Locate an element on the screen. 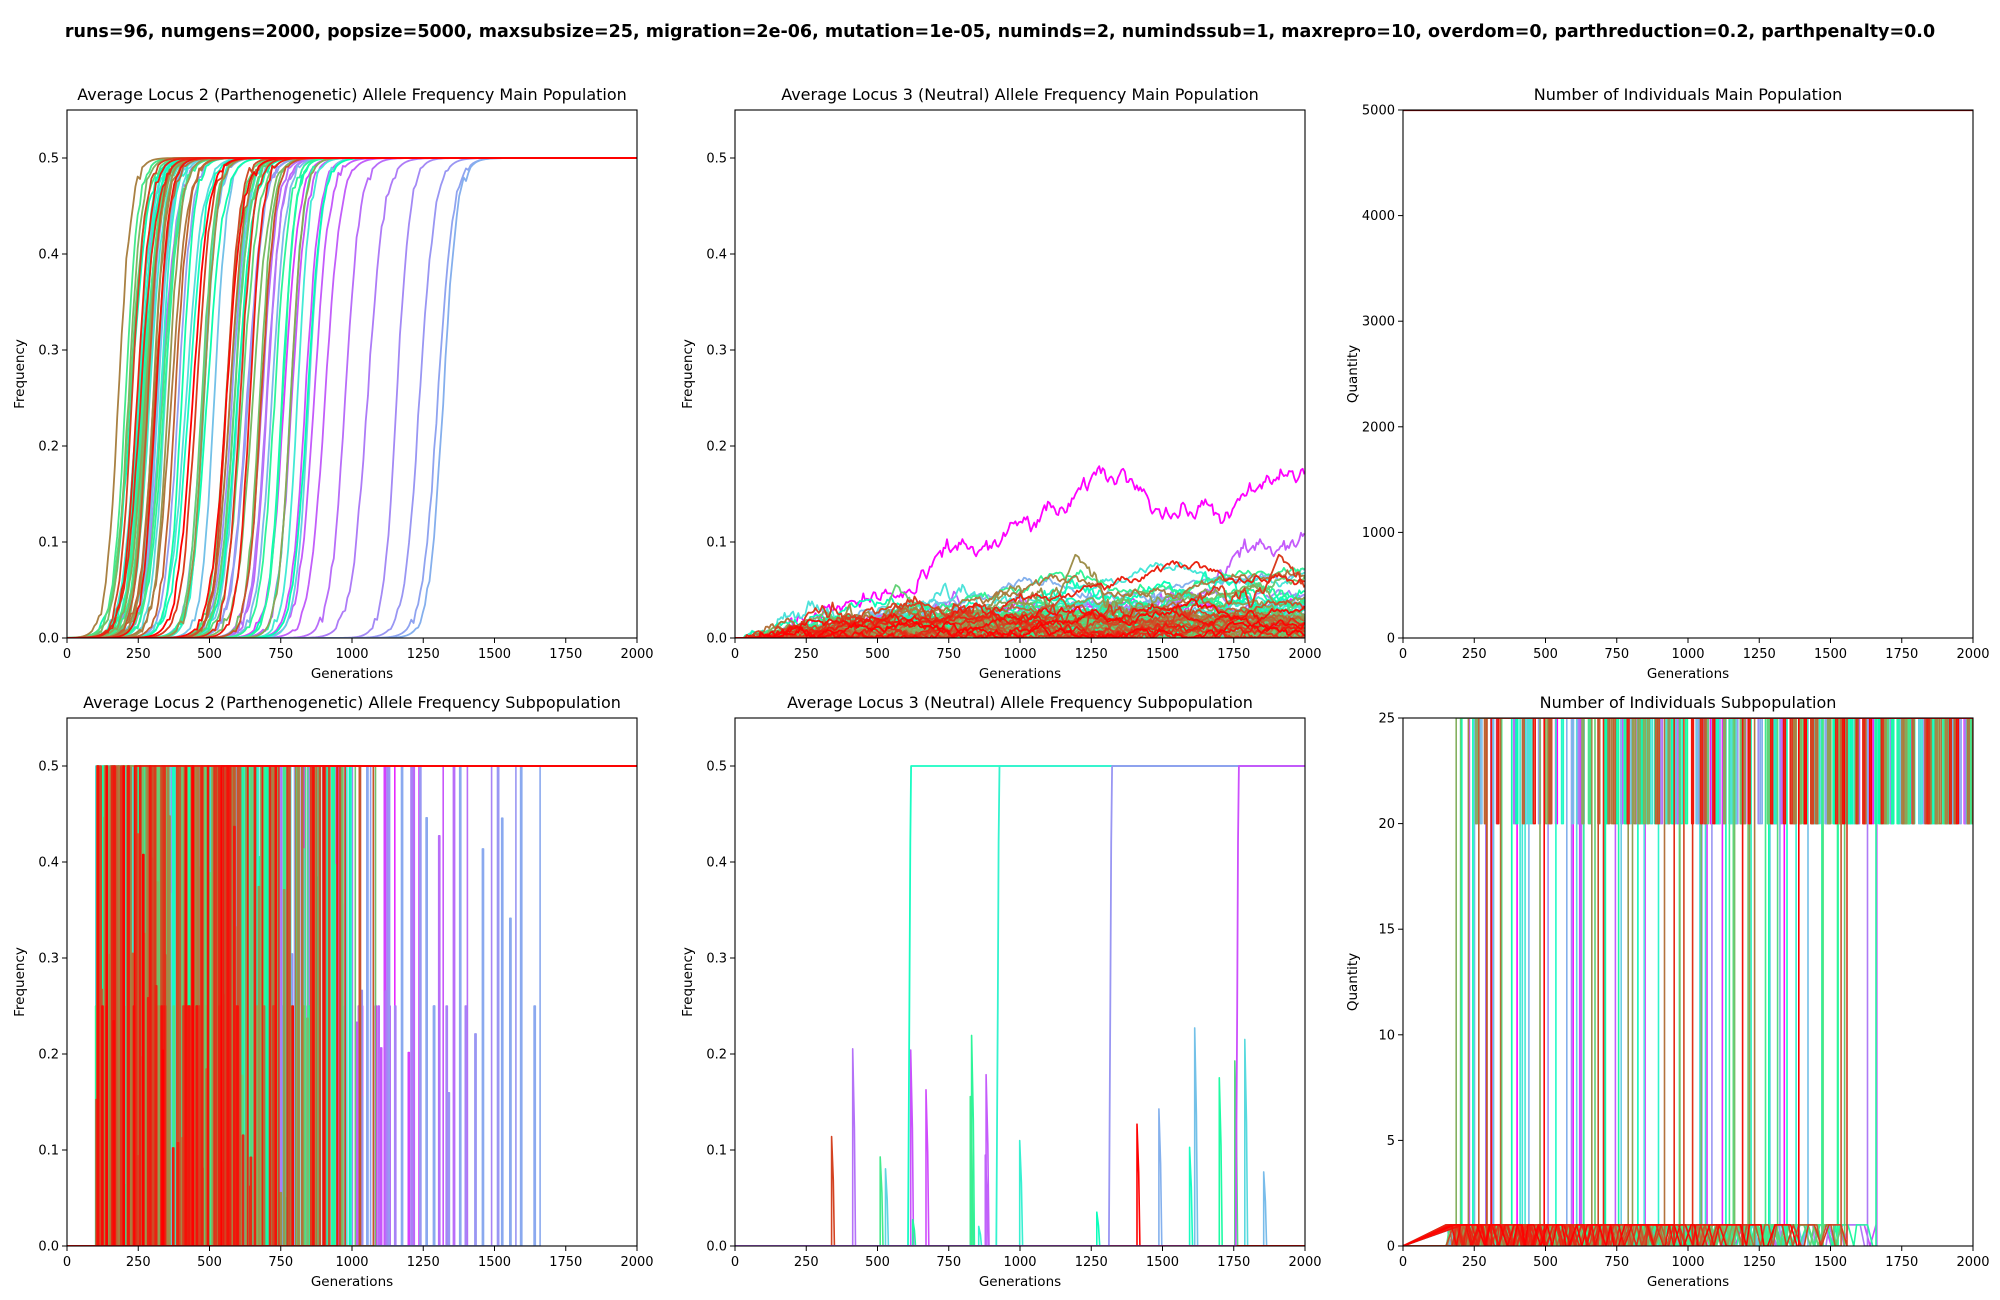 The height and width of the screenshot is (1300, 2000). y-tick-label: 0.1 is located at coordinates (716, 1151).